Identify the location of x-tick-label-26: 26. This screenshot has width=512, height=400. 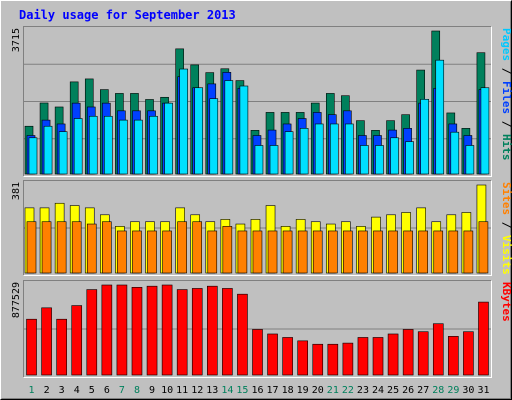
(408, 390).